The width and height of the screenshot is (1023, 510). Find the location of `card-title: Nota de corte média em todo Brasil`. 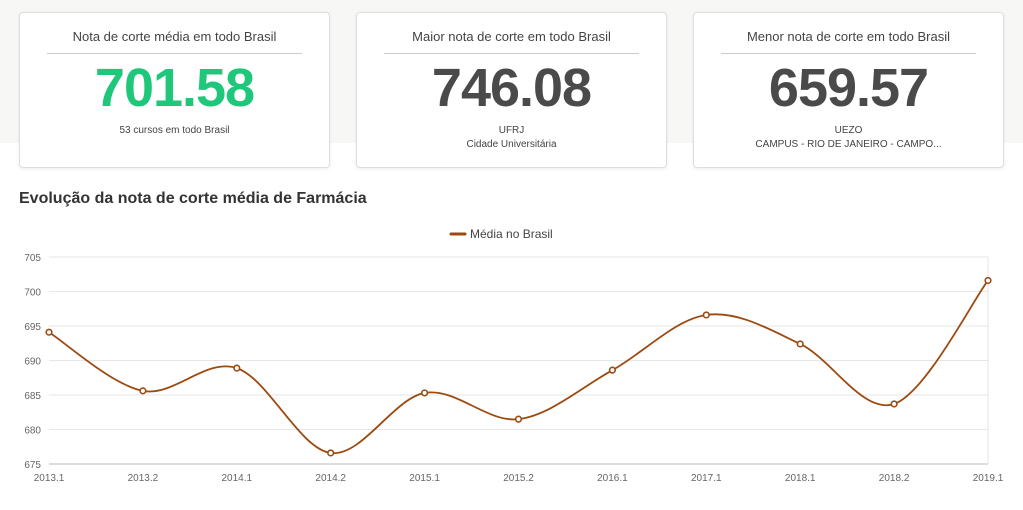

card-title: Nota de corte média em todo Brasil is located at coordinates (174, 36).